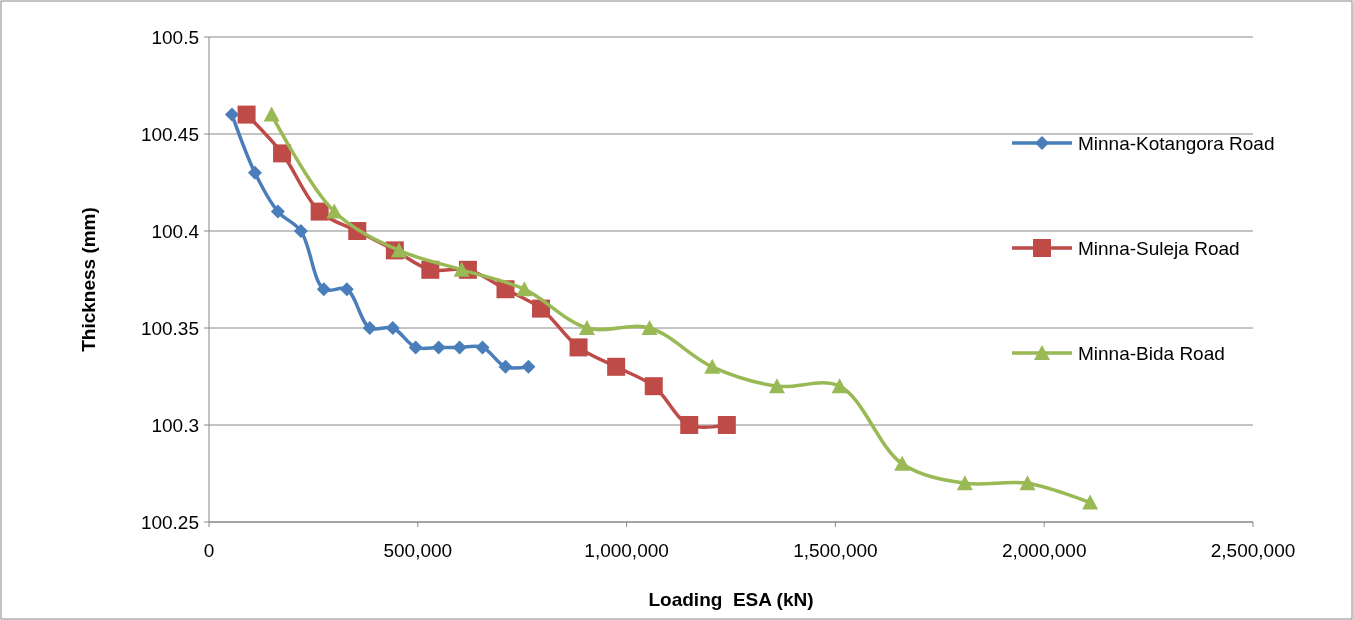 This screenshot has height=620, width=1353. Describe the element at coordinates (169, 522) in the screenshot. I see `y-tick-label: 100.25` at that location.